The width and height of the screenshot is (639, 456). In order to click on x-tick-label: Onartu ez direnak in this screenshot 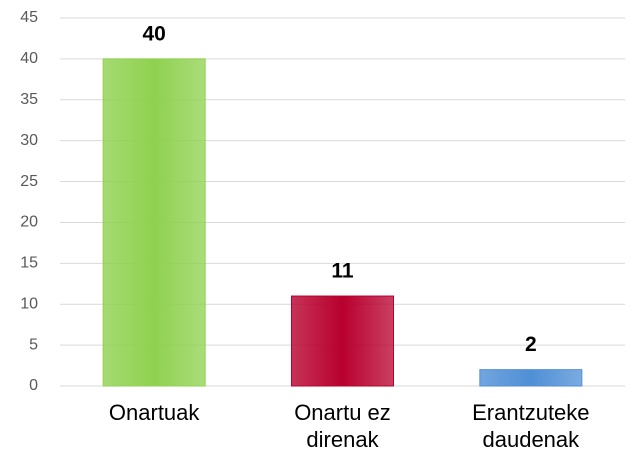, I will do `click(342, 426)`.